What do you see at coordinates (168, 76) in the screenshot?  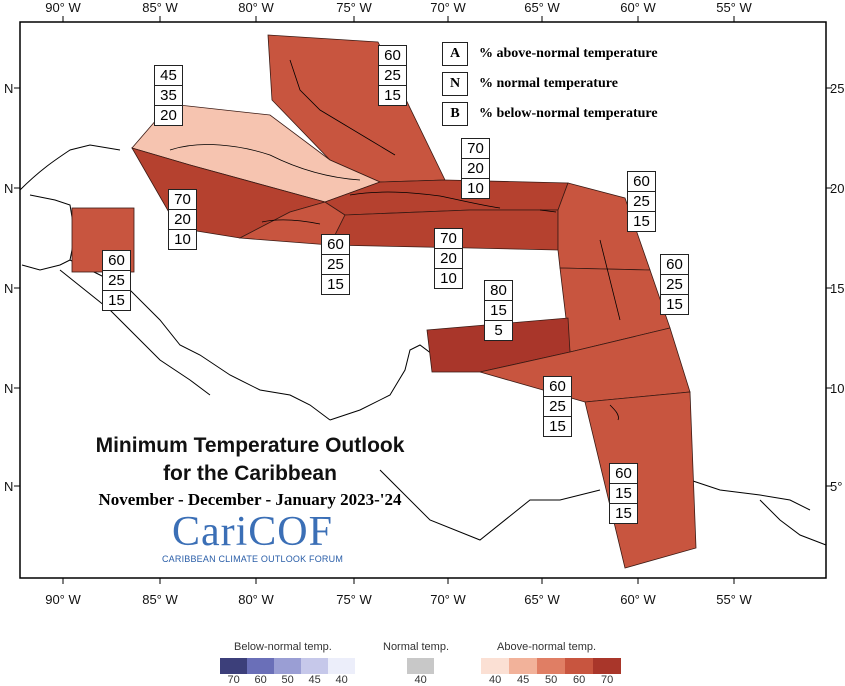 I see `prob-above: 45` at bounding box center [168, 76].